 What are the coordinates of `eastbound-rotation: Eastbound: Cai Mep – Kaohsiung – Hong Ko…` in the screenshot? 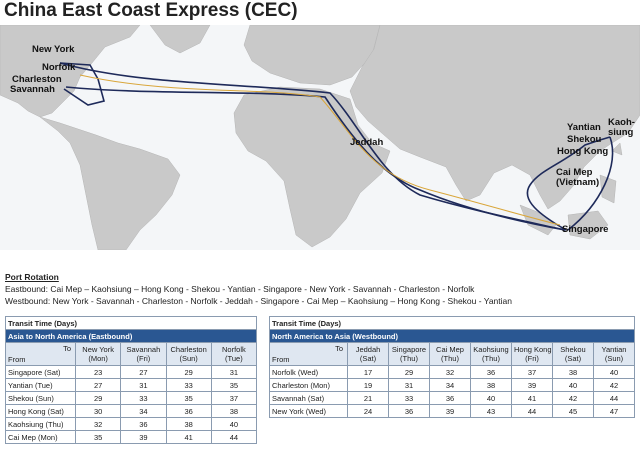 It's located at (240, 289).